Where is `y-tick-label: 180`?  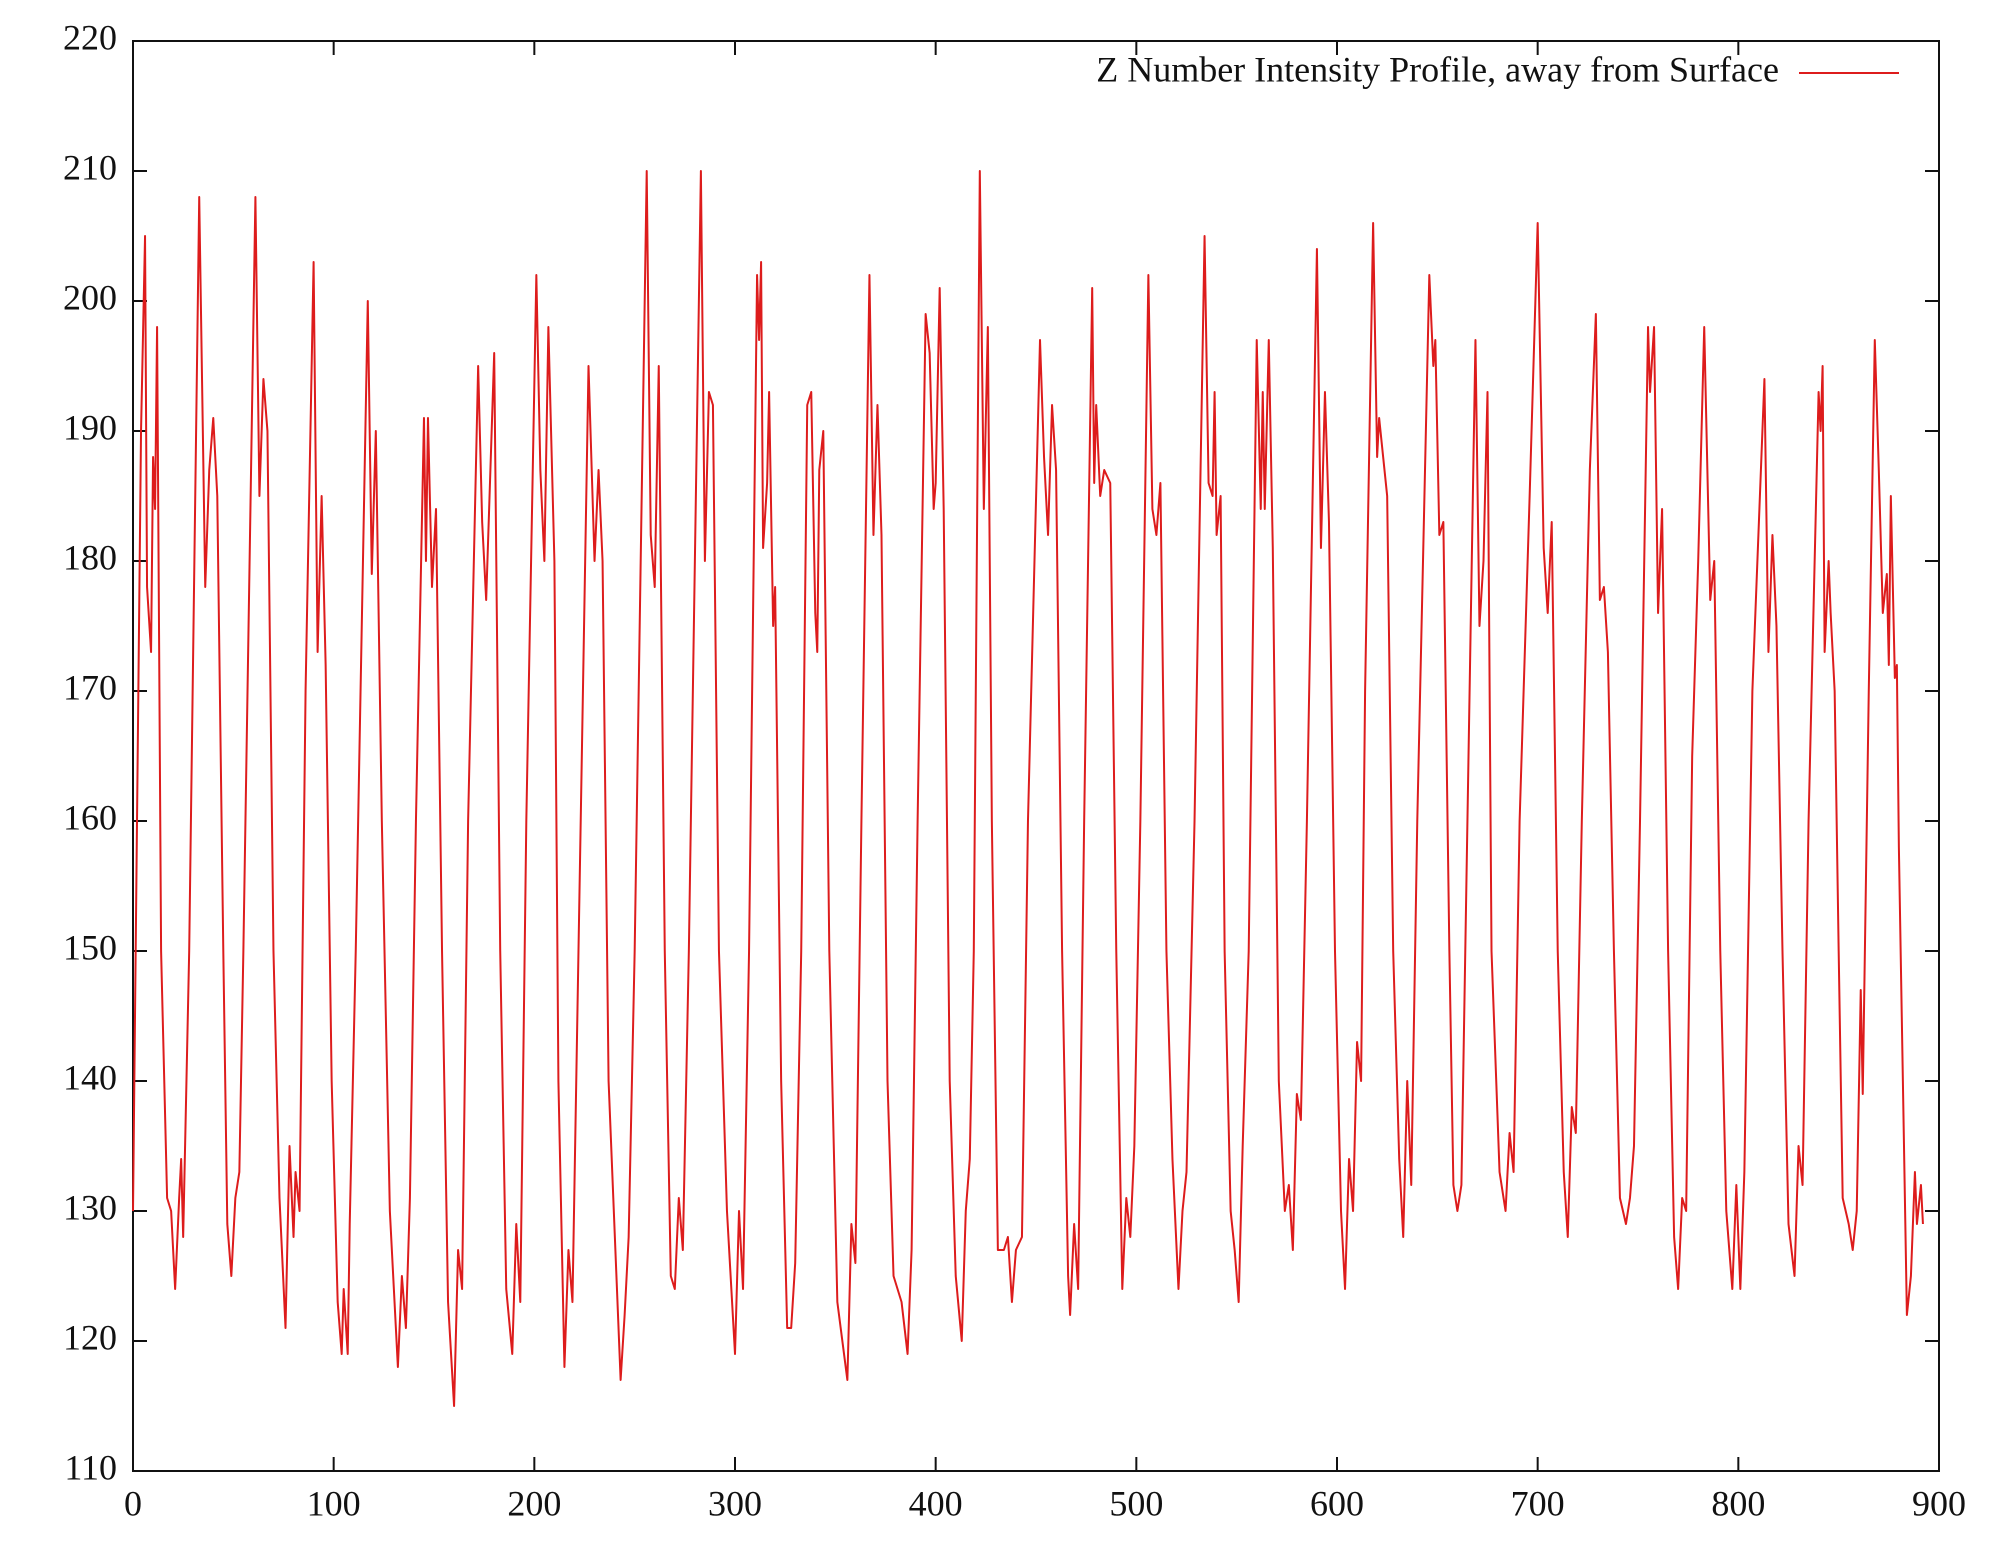 y-tick-label: 180 is located at coordinates (90, 557).